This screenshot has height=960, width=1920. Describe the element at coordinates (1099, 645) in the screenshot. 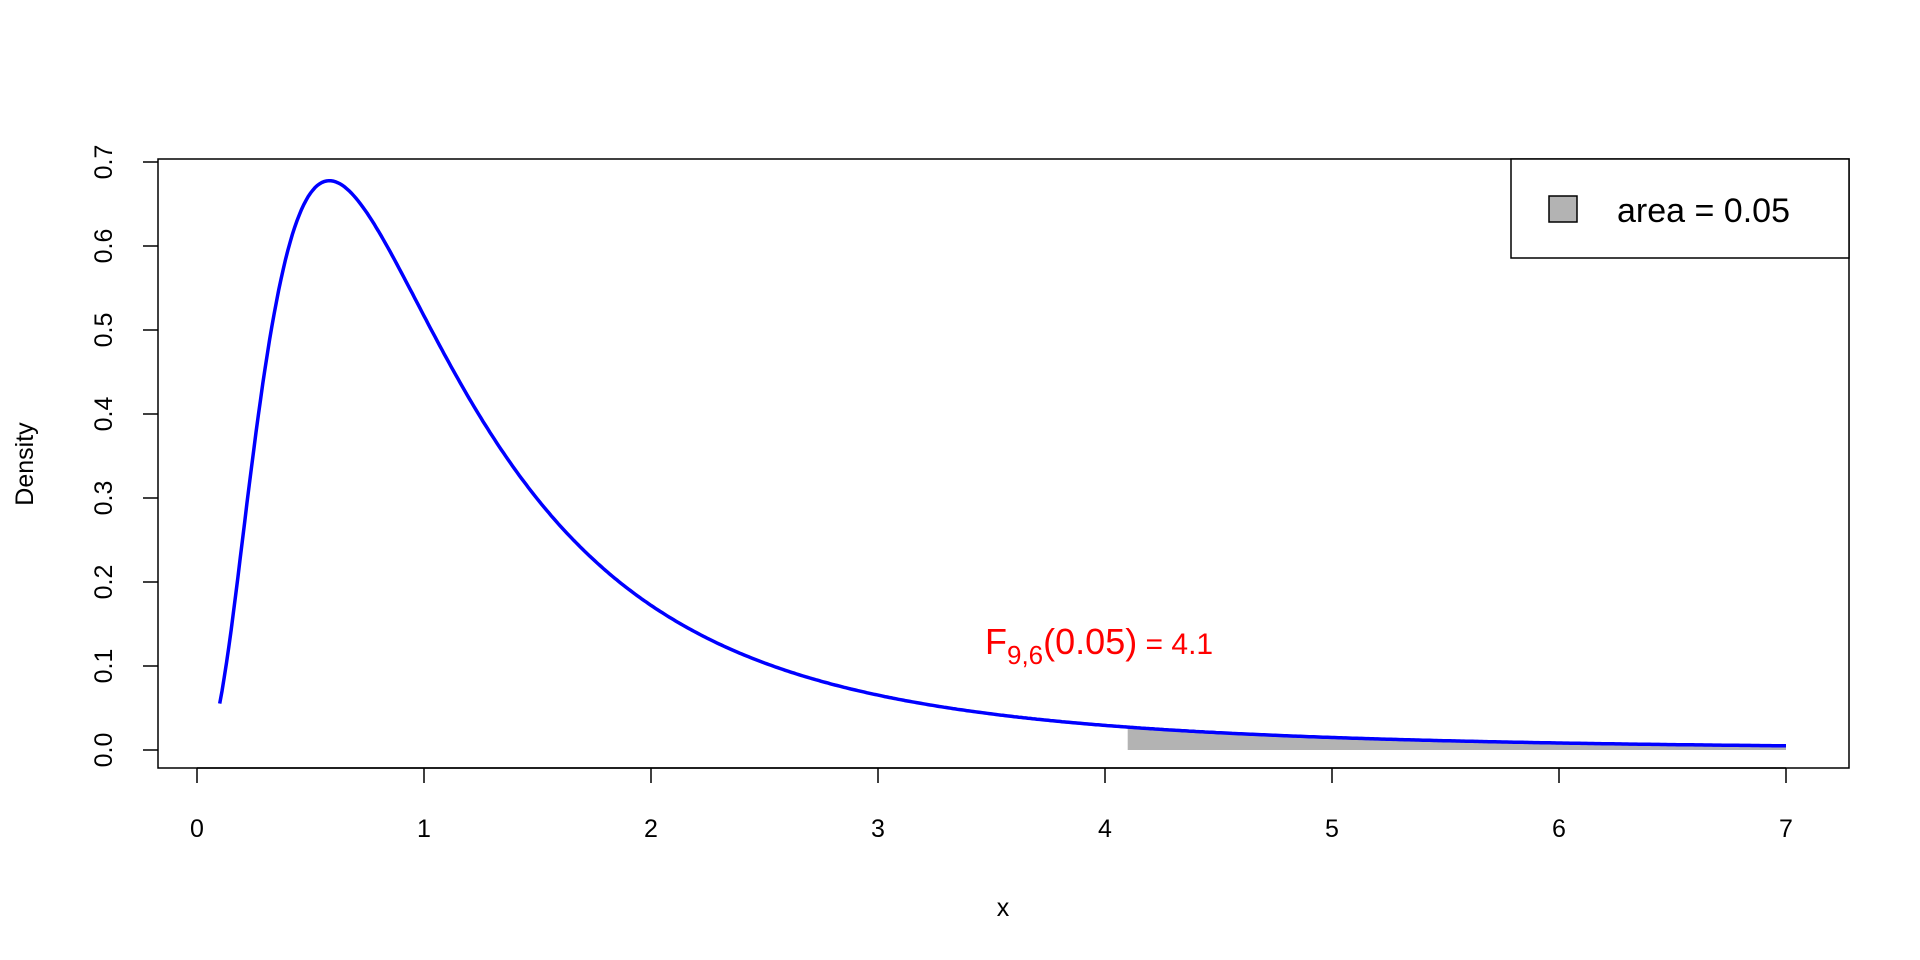

I see `critical-value-annotation: F9,6(0.05) = 4.1` at that location.